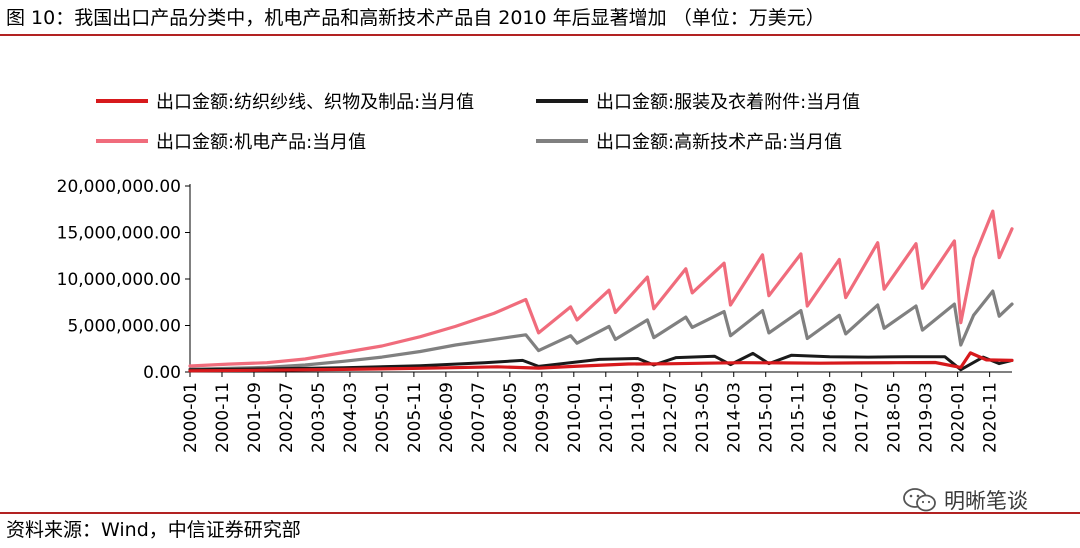 This screenshot has width=1080, height=548. What do you see at coordinates (415, 417) in the screenshot?
I see `x-tick-label: 2005-11` at bounding box center [415, 417].